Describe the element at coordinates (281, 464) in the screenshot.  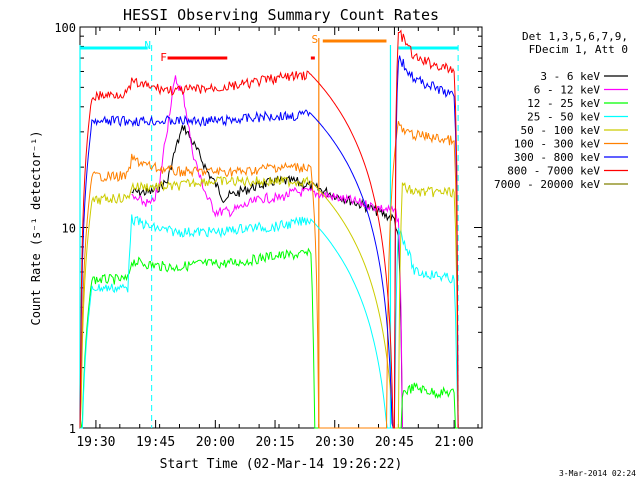
I see `x-axis-label: Start Time (02-Mar-14 19:26:22)` at that location.